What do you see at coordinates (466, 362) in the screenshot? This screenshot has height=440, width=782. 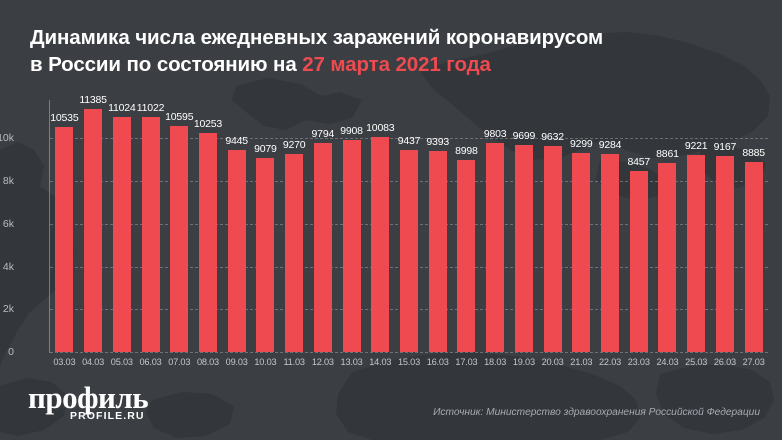 I see `x-axis-tick-label: 17.03` at bounding box center [466, 362].